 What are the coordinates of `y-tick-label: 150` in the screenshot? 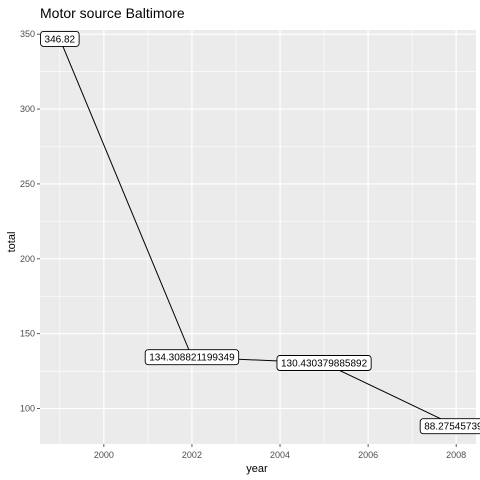 It's located at (27, 334).